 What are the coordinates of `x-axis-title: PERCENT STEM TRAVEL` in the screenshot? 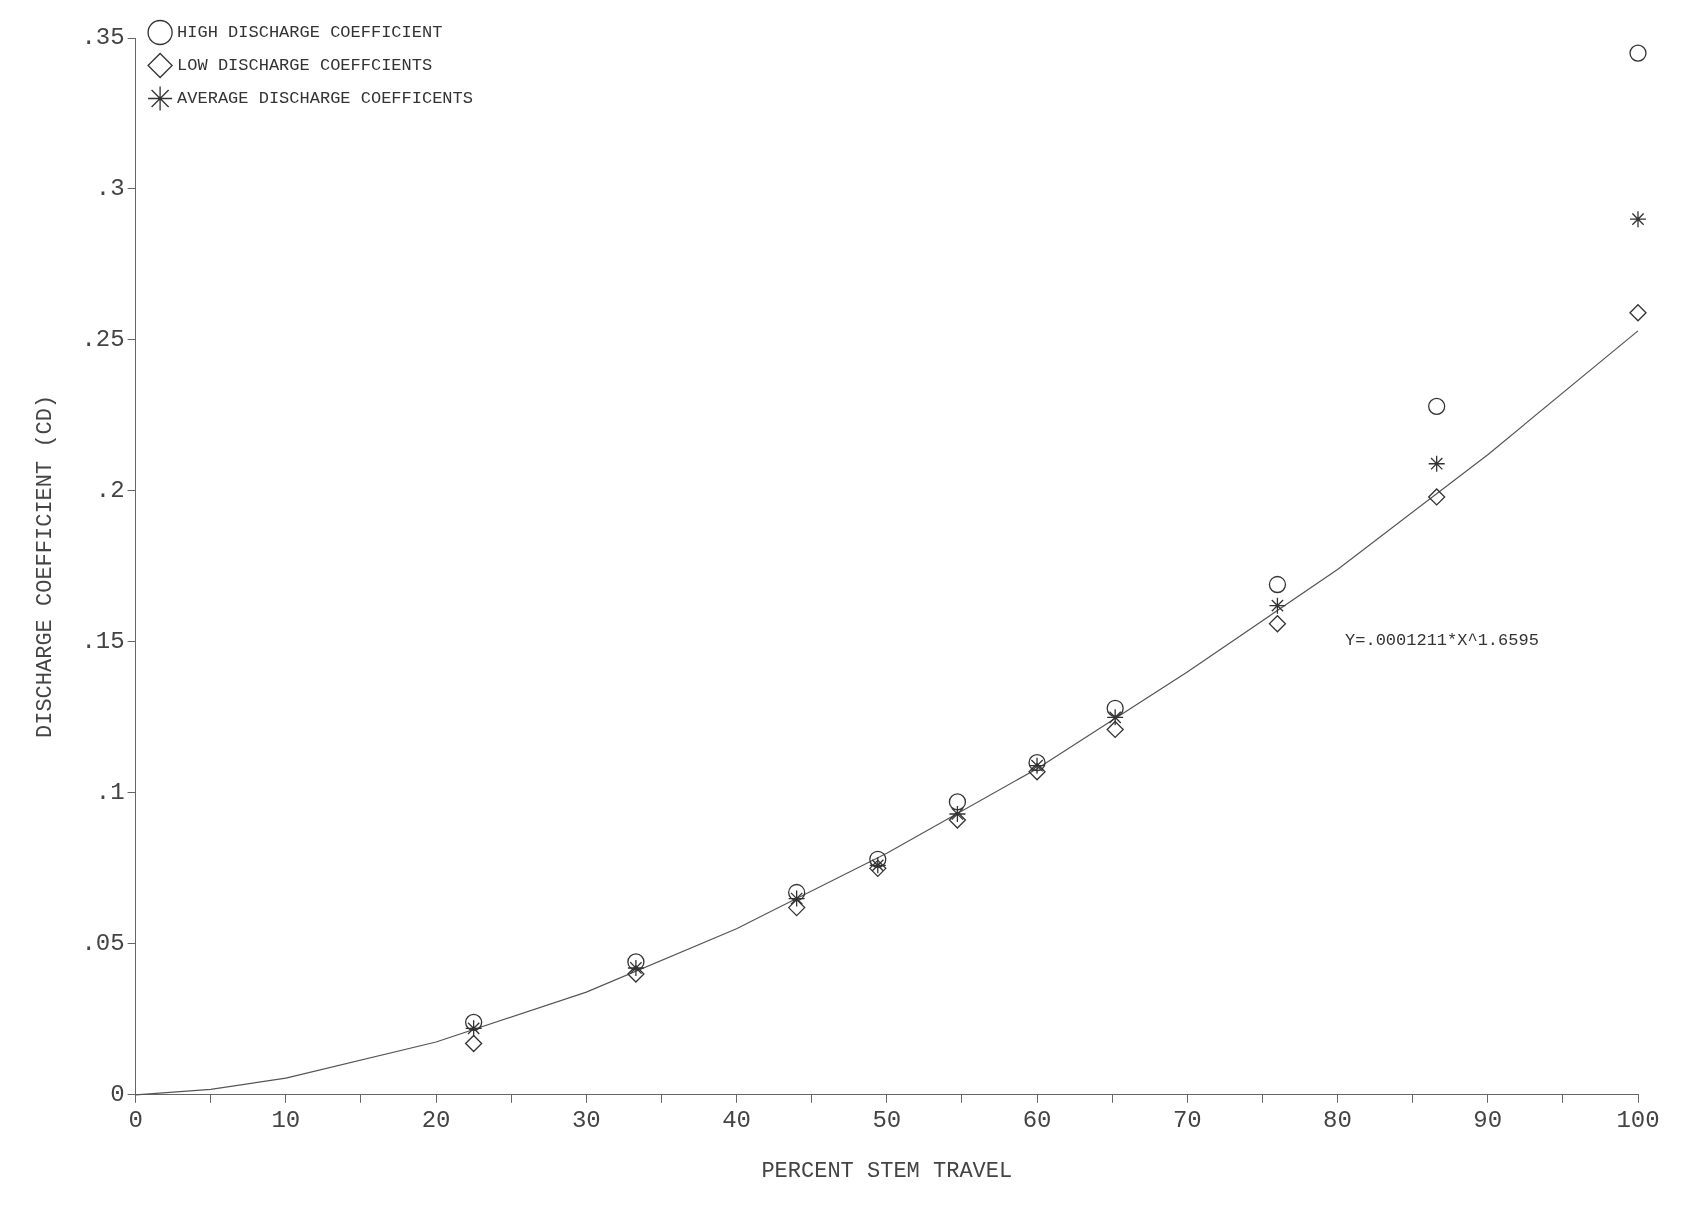 It's located at (887, 1171).